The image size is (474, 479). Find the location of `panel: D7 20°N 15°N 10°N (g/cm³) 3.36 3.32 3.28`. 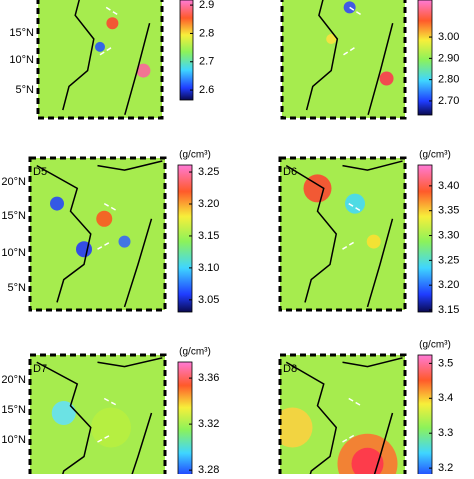

panel: D7 20°N 15°N 10°N (g/cm³) 3.36 3.32 3.28 is located at coordinates (110, 413).